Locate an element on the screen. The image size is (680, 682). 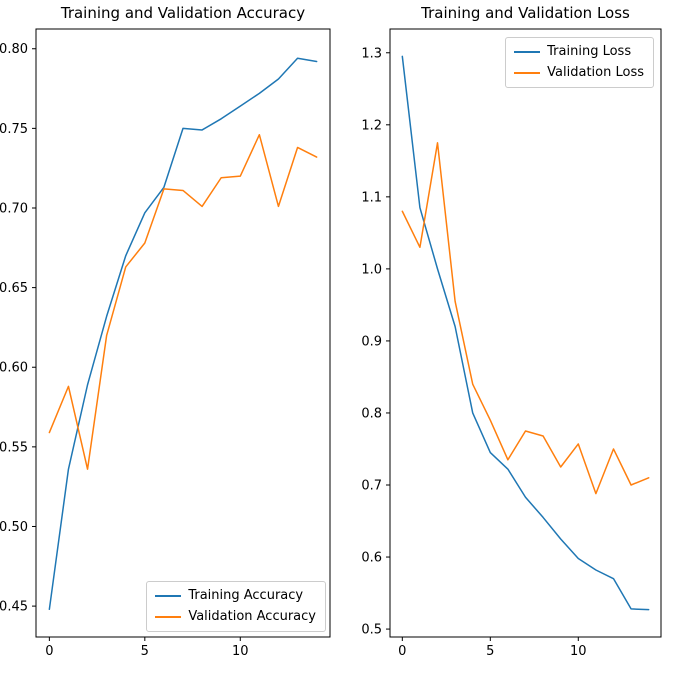
legend-item-training-accuracy: Training Accuracy is located at coordinates (235, 596).